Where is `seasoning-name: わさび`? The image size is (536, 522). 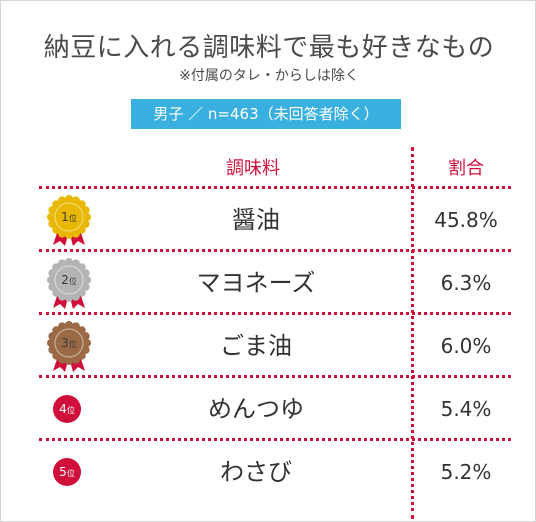
seasoning-name: わさび is located at coordinates (256, 472).